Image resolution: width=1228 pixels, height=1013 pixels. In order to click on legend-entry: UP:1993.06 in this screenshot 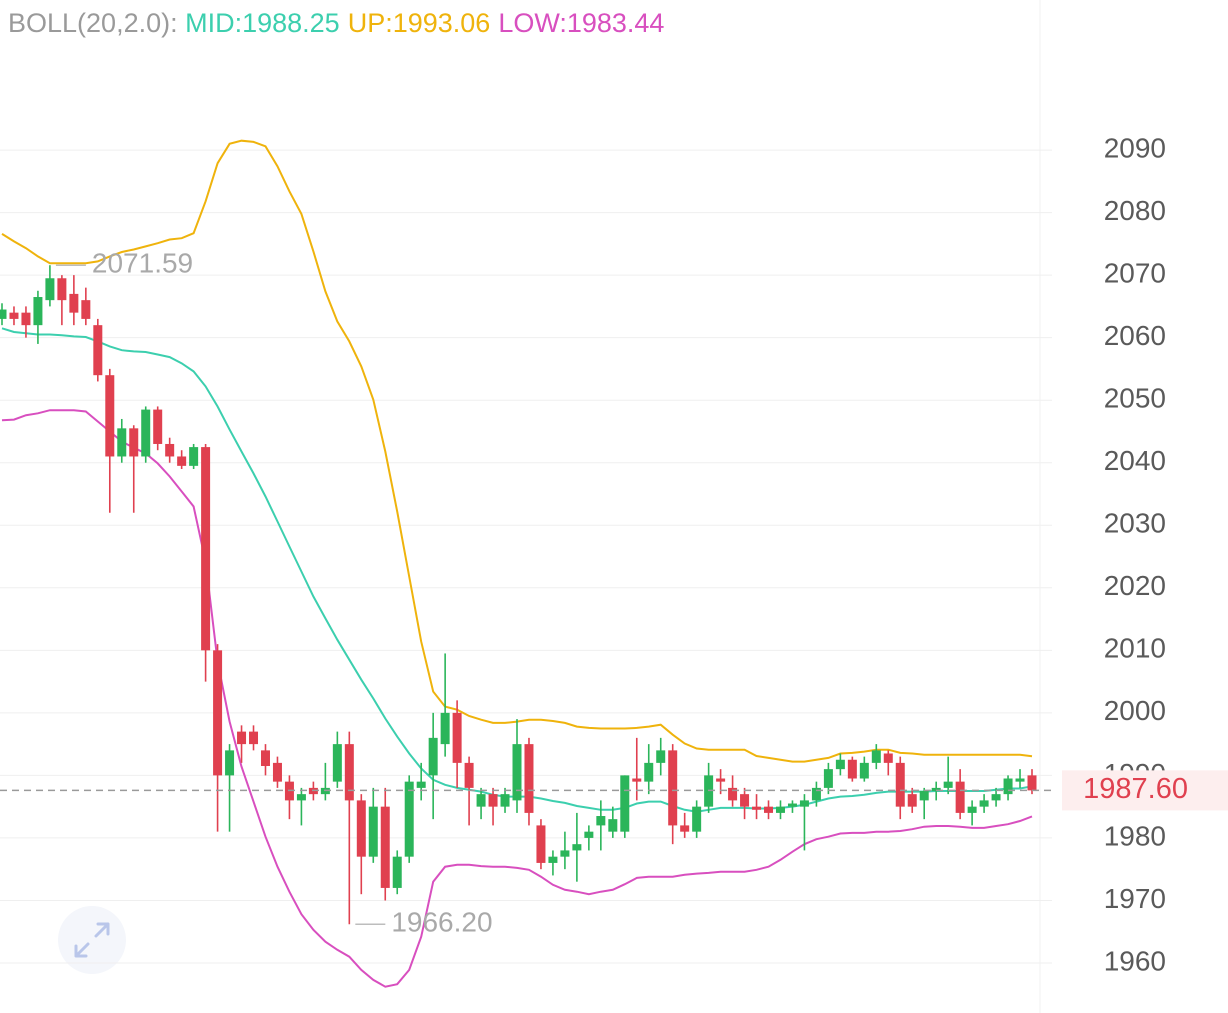, I will do `click(419, 23)`.